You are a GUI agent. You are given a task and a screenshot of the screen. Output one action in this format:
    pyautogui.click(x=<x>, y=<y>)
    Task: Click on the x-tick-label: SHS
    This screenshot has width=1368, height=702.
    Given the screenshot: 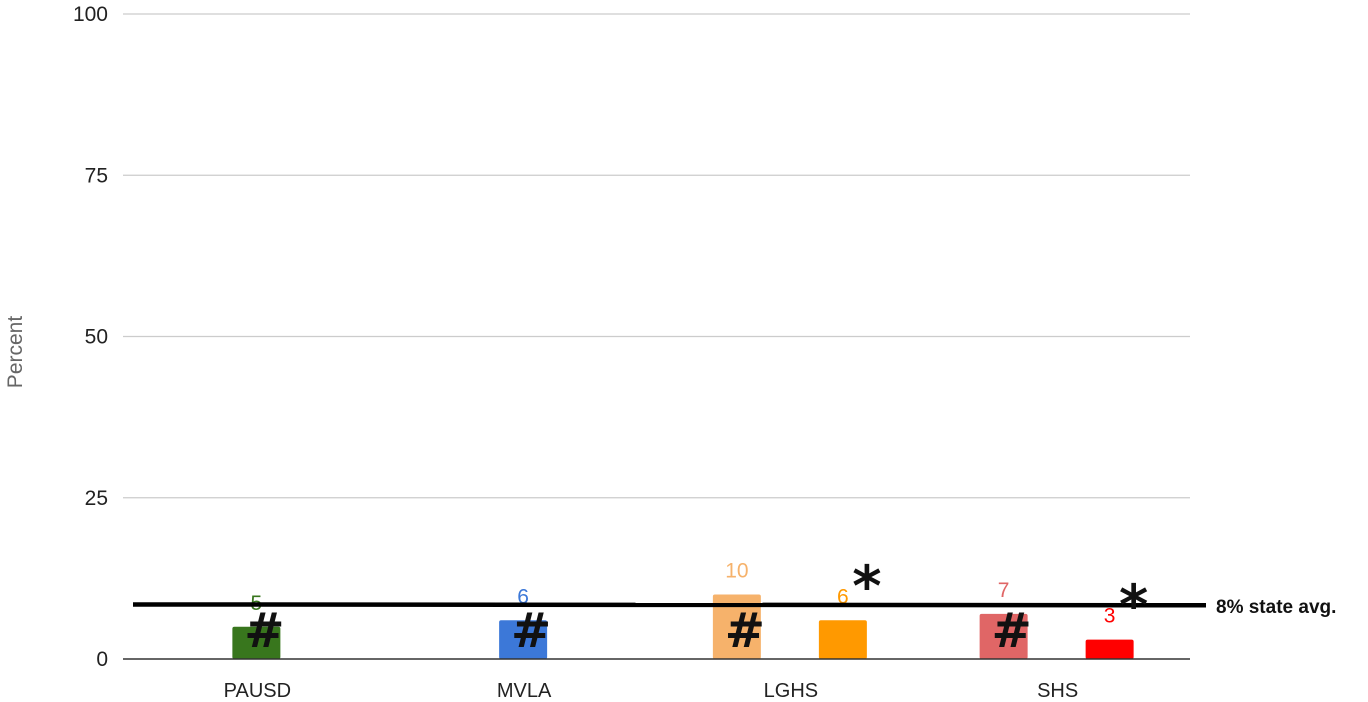 What is the action you would take?
    pyautogui.click(x=1057, y=691)
    